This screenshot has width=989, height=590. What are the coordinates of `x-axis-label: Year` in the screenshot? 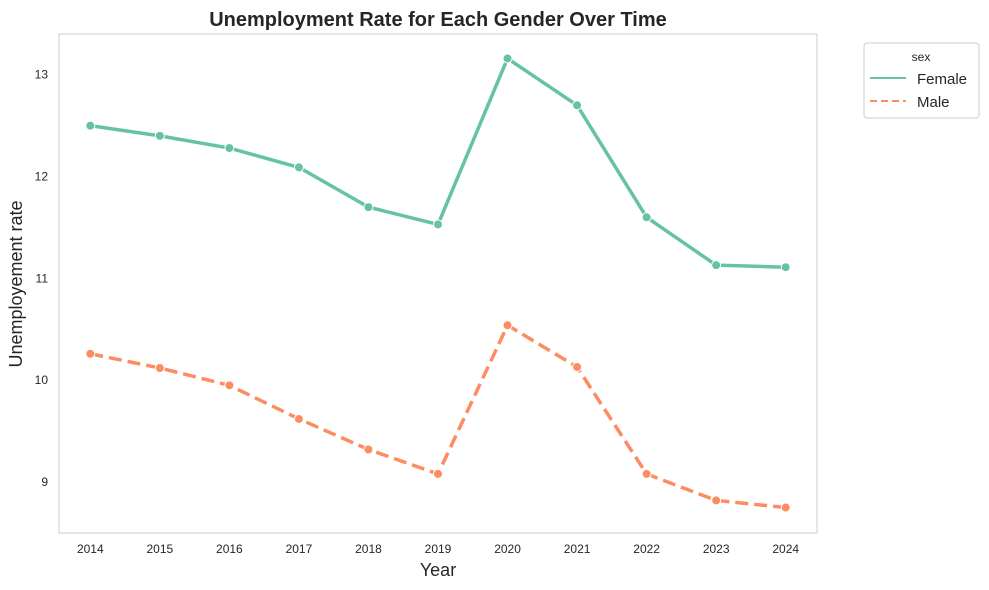 It's located at (438, 570).